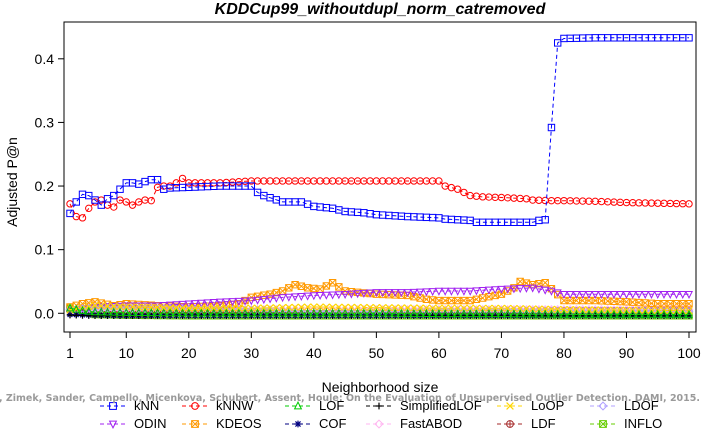 The width and height of the screenshot is (702, 434). I want to click on legend-item-odin: ODIN, so click(133, 423).